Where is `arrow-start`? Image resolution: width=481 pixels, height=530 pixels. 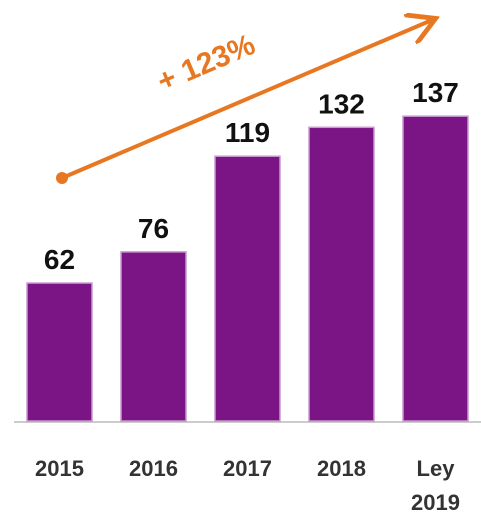
arrow-start is located at coordinates (62, 178).